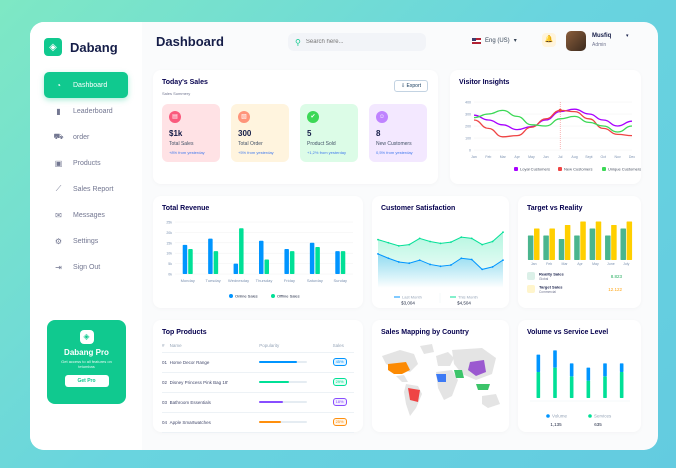  Describe the element at coordinates (214, 402) in the screenshot. I see `product-name: Bathroom Essentials` at that location.